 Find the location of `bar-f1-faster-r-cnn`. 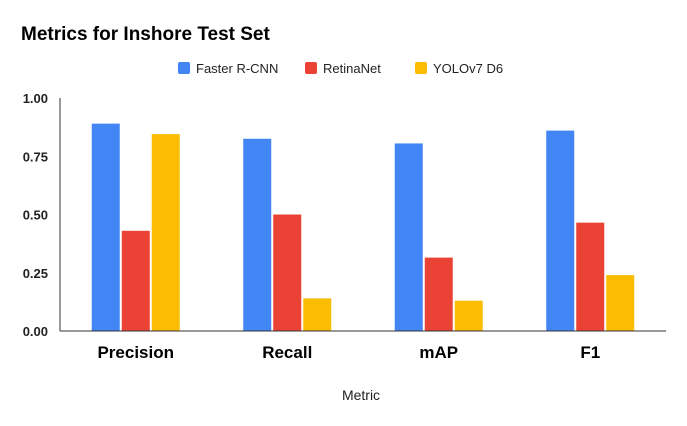

bar-f1-faster-r-cnn is located at coordinates (560, 230).